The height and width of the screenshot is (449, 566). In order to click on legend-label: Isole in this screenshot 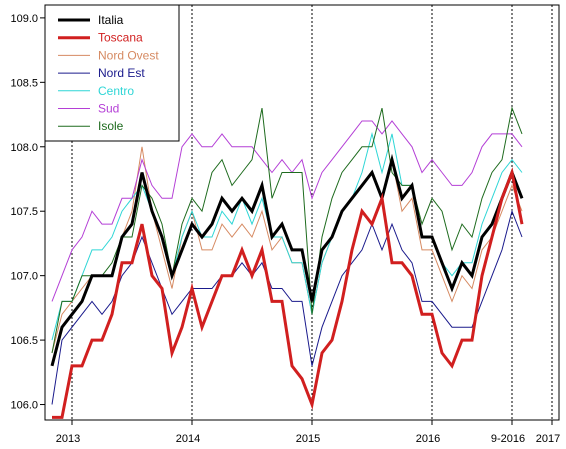, I will do `click(111, 126)`.